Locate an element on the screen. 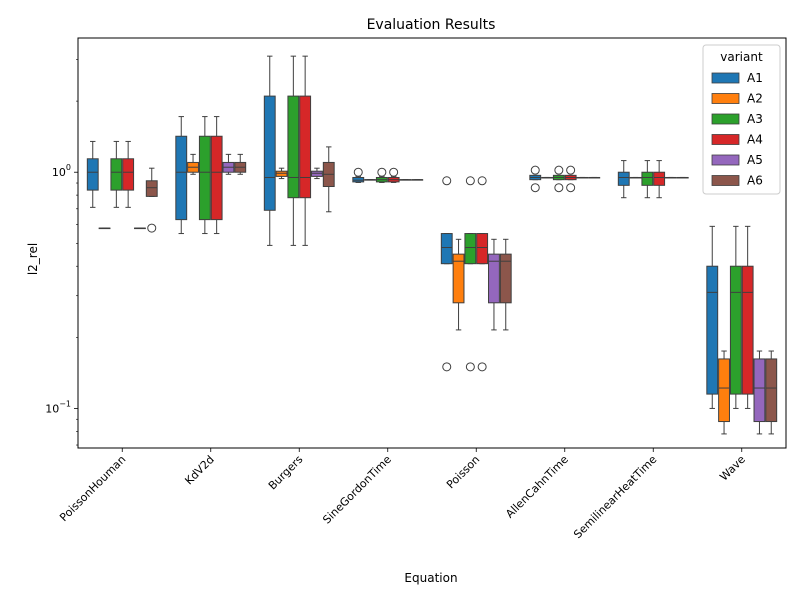  box-A2-Burgers is located at coordinates (281, 173).